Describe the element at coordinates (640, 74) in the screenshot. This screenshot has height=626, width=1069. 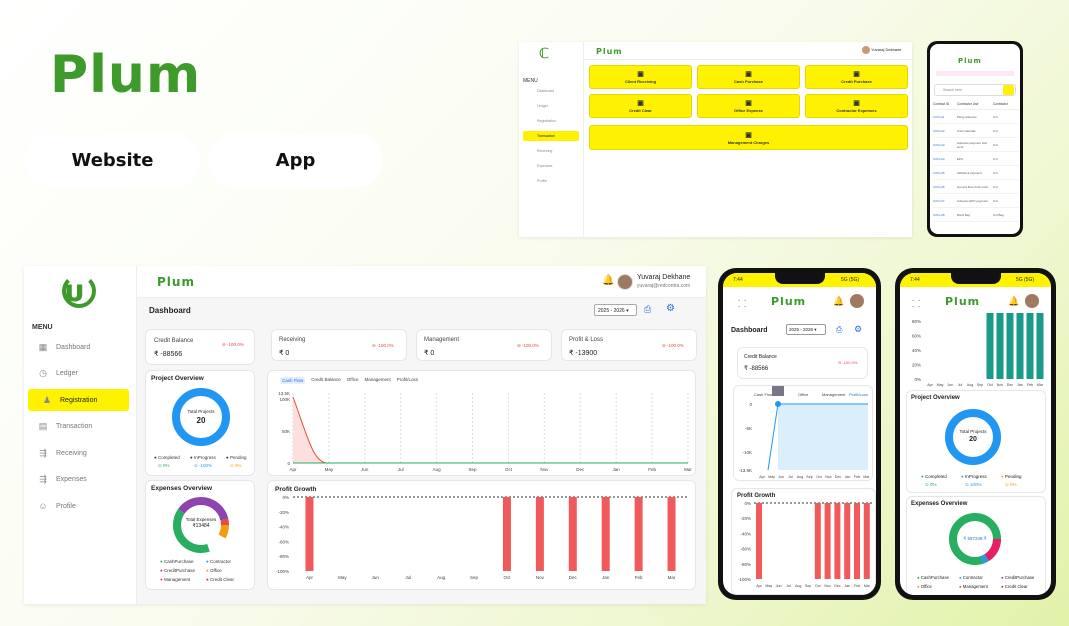
I see `tile-icon: ▣` at that location.